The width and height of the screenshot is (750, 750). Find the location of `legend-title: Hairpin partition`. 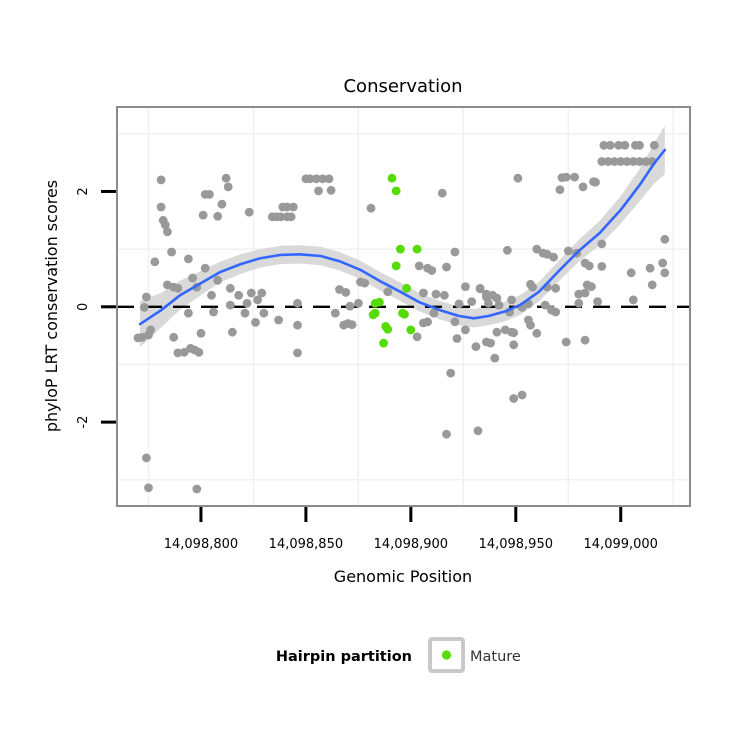

legend-title: Hairpin partition is located at coordinates (344, 657).